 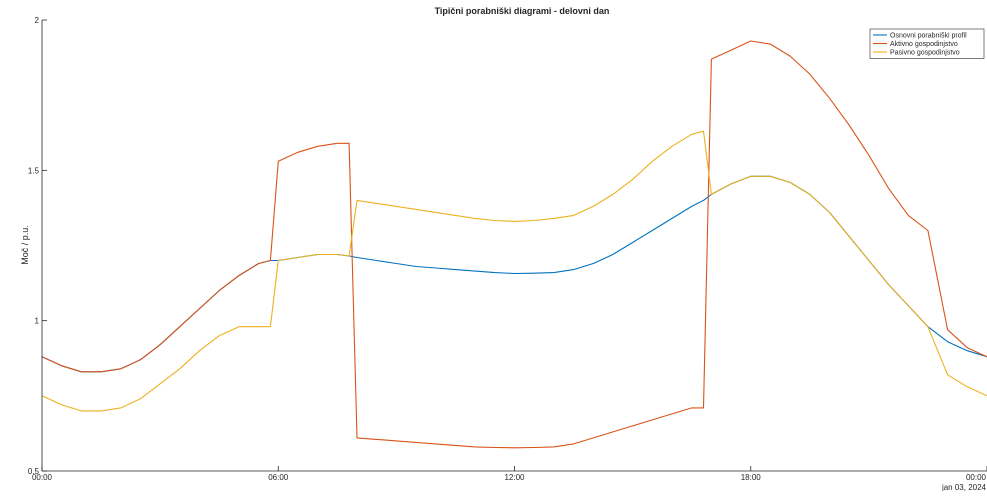 What do you see at coordinates (751, 477) in the screenshot?
I see `x-tick-label: 18:00` at bounding box center [751, 477].